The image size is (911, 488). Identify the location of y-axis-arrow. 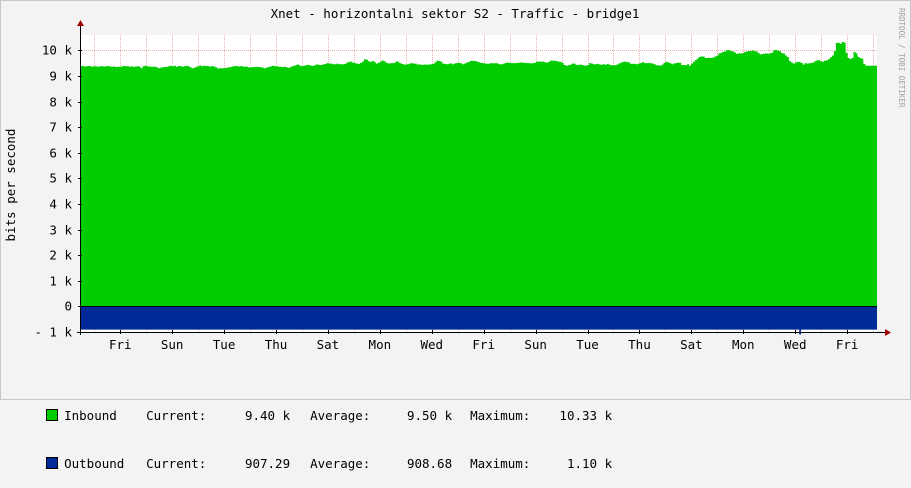
(80, 23).